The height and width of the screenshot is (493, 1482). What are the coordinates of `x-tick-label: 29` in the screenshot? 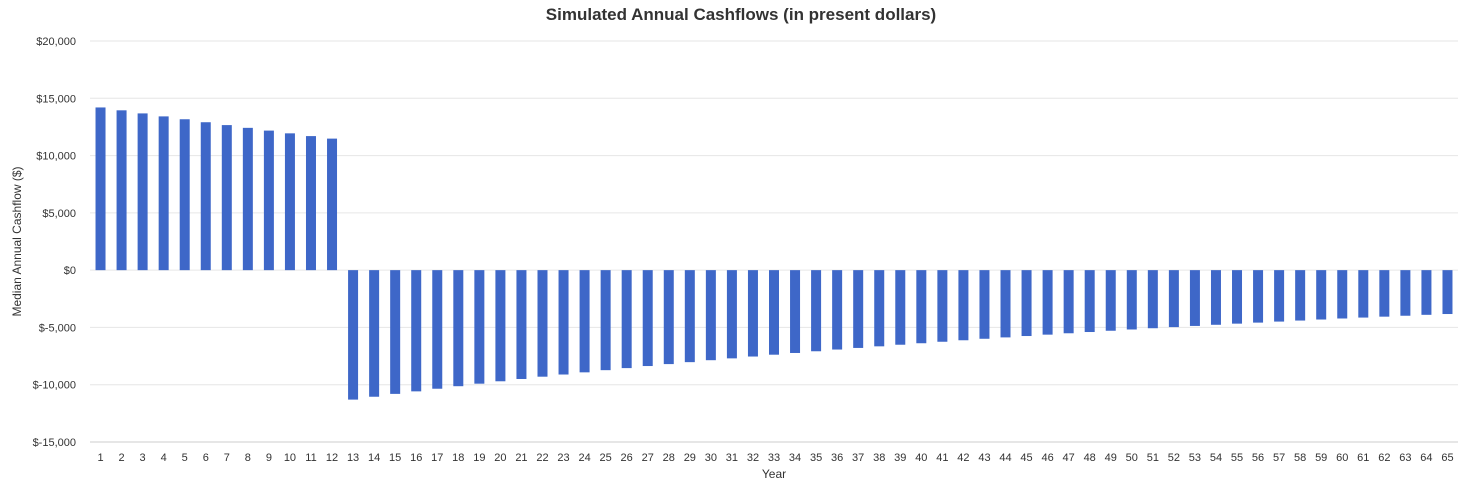 It's located at (690, 458).